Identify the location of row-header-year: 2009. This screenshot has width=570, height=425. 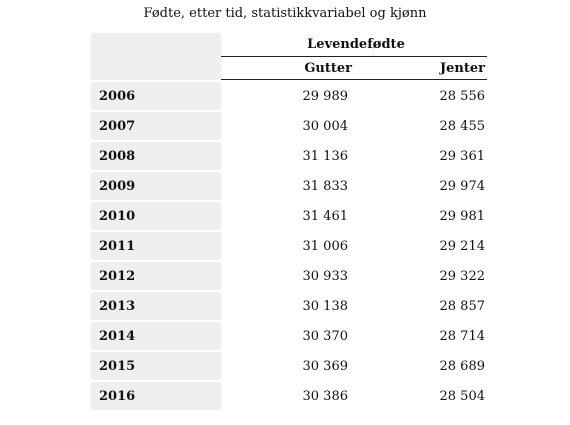
(156, 185).